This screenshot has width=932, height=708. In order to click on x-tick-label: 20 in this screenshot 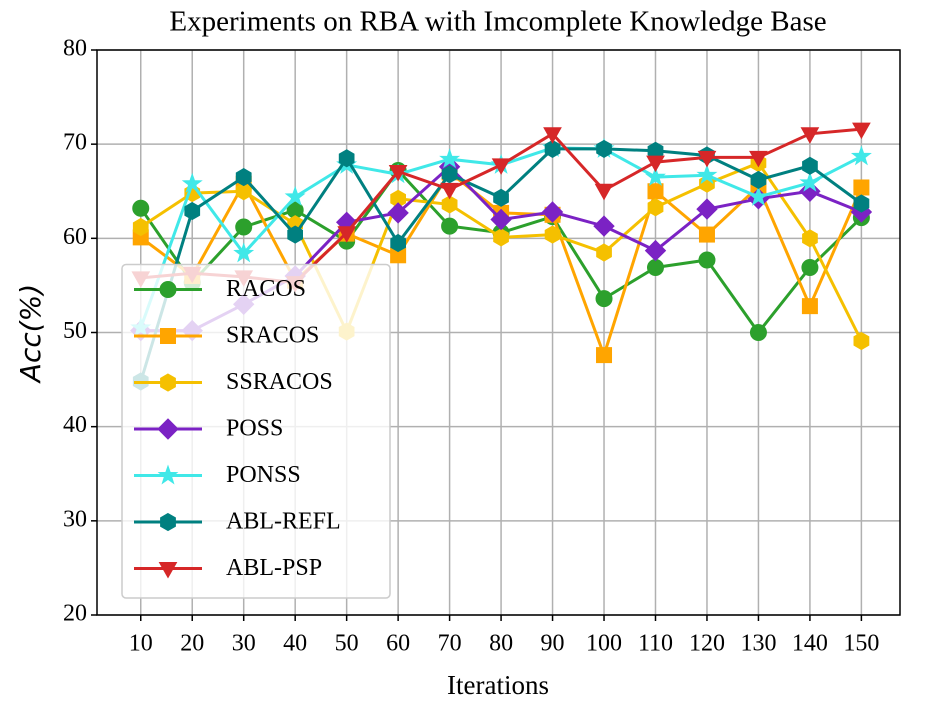, I will do `click(192, 644)`.